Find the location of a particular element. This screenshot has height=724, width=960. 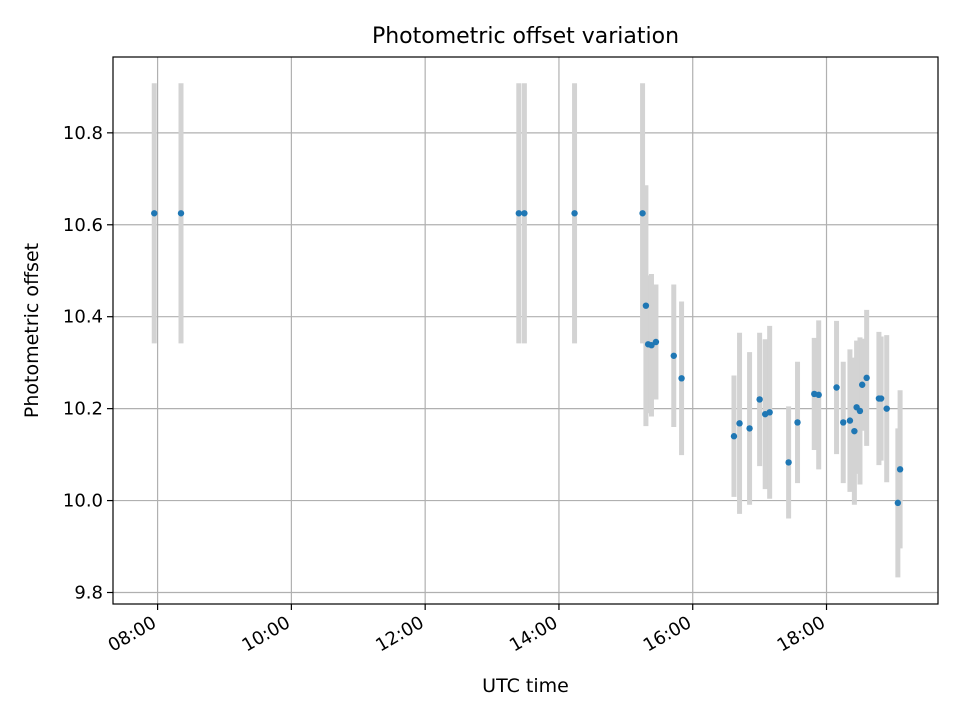

y-axis-label: Photometric offset is located at coordinates (32, 330).